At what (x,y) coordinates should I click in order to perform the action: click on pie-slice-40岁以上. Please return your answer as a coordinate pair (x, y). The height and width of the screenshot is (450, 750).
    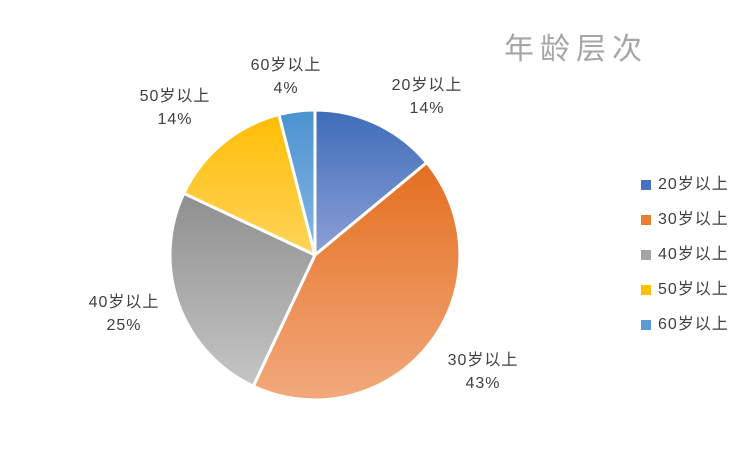
    Looking at the image, I should click on (242, 289).